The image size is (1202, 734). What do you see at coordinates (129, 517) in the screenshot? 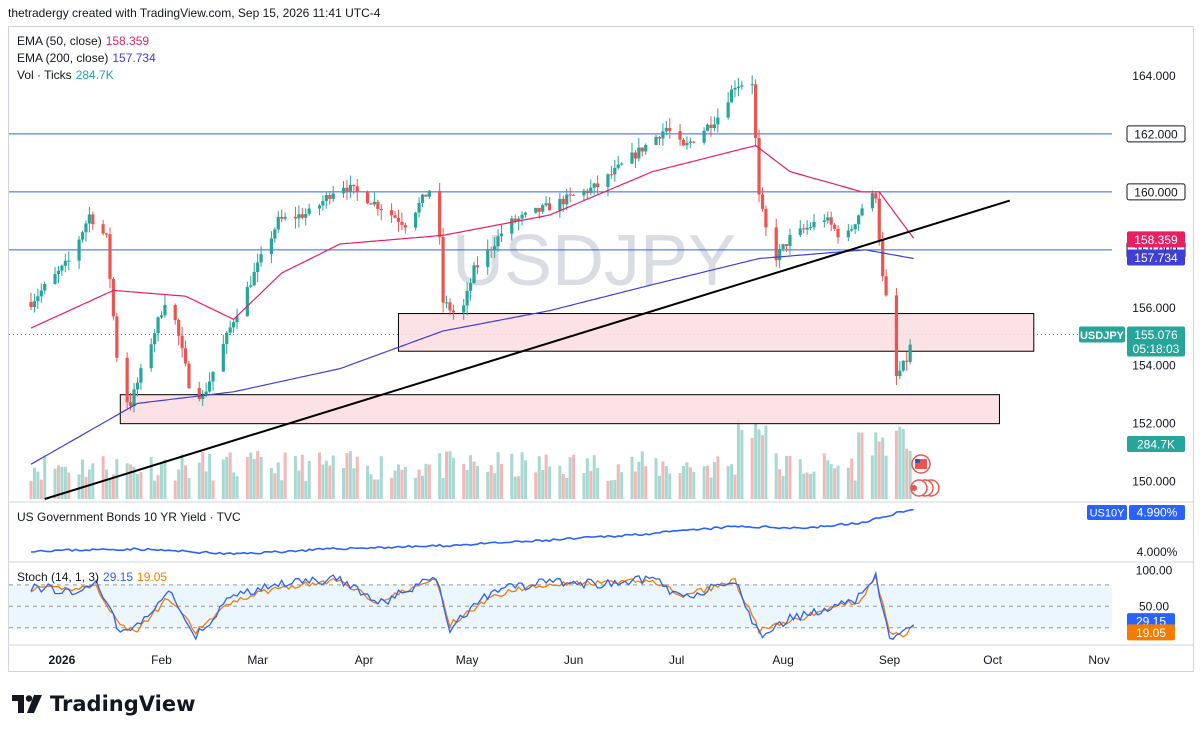
I see `bond-legend: US Government Bonds 10 YR Yield · TVC` at bounding box center [129, 517].